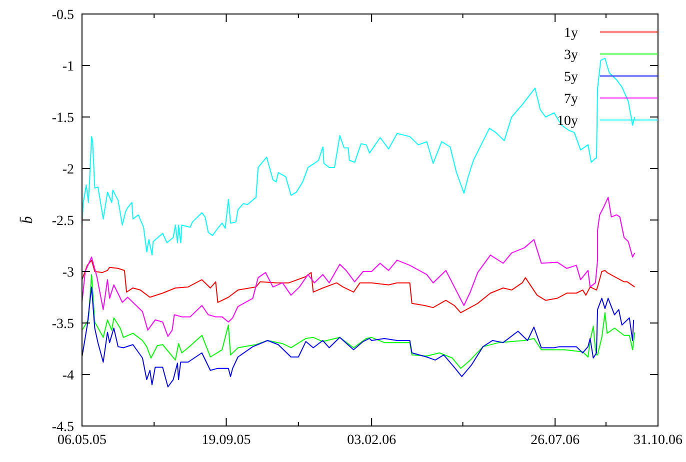  Describe the element at coordinates (371, 440) in the screenshot. I see `x-tick-label: 03.02.06` at that location.